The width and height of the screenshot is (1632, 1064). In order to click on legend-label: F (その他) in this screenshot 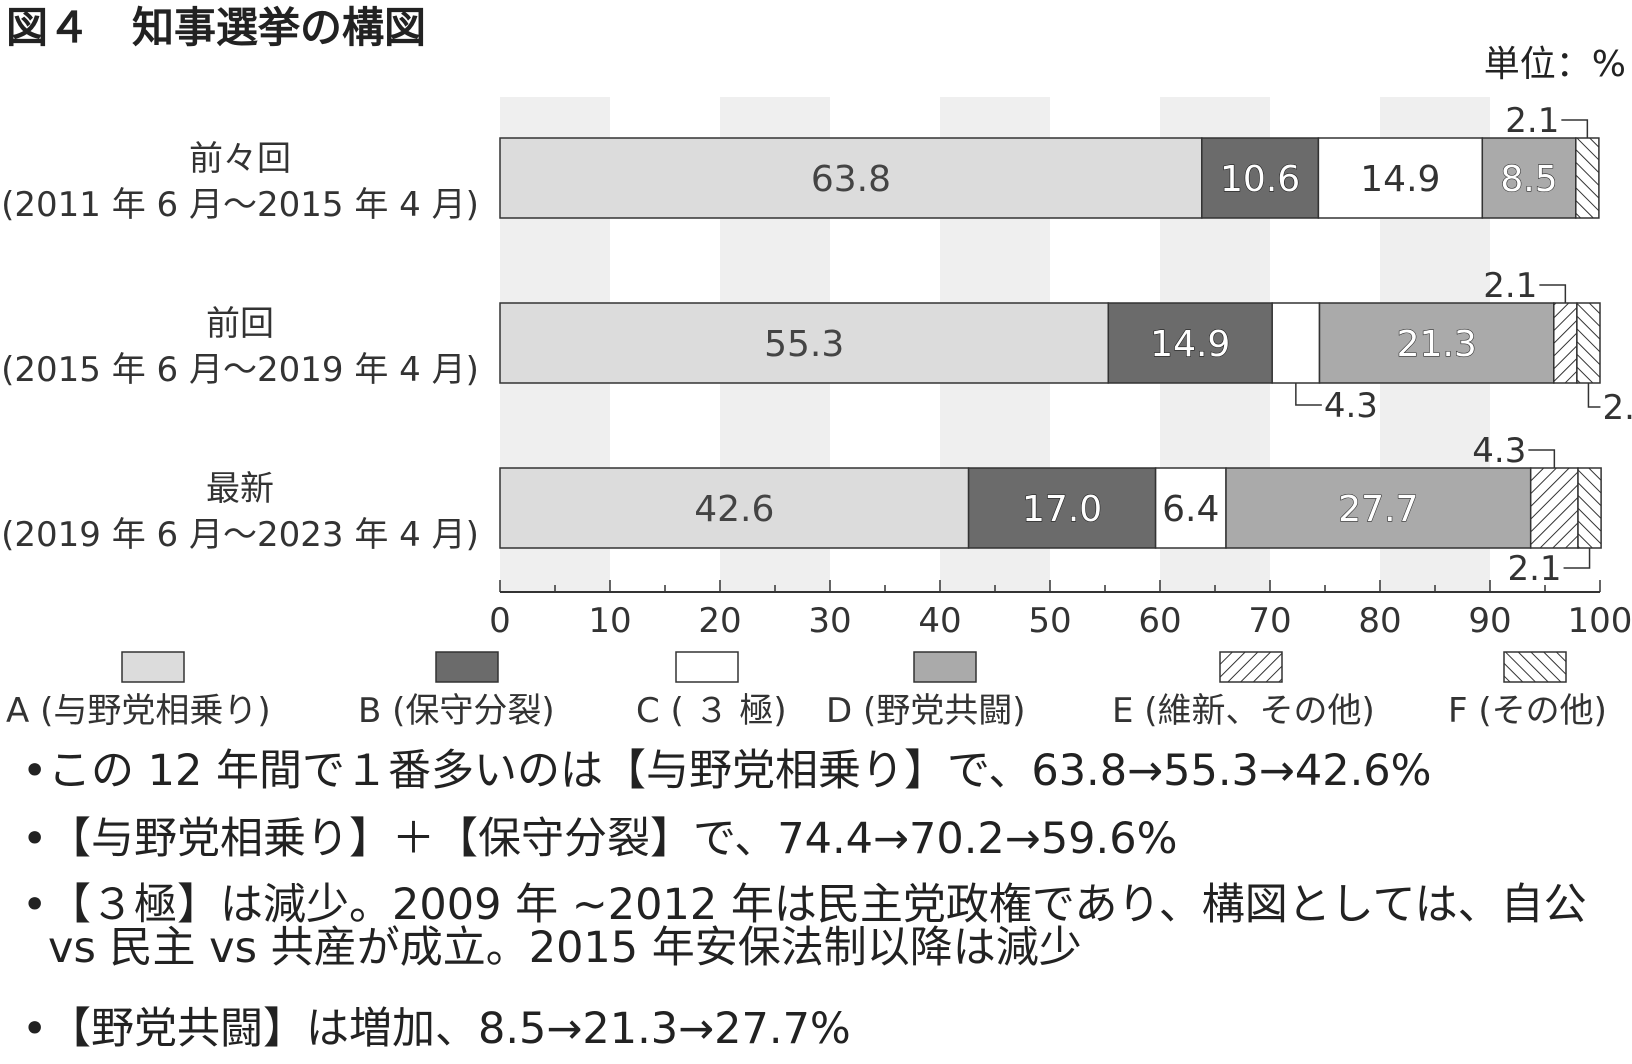, I will do `click(1527, 711)`.